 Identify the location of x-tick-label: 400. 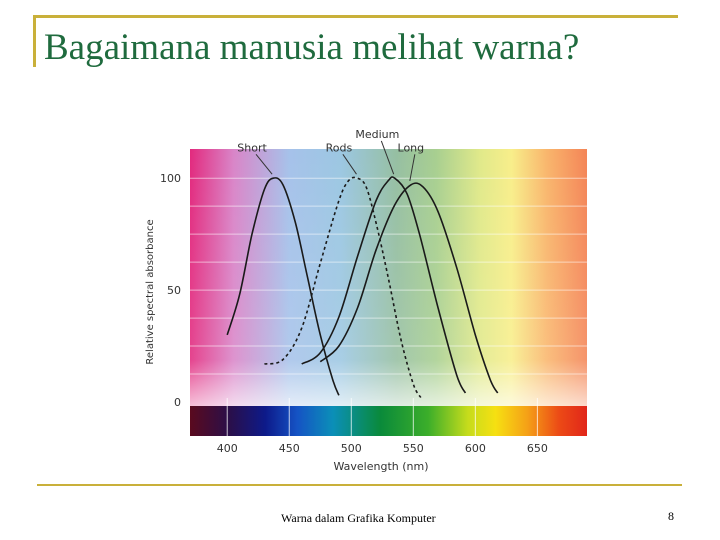
(227, 448).